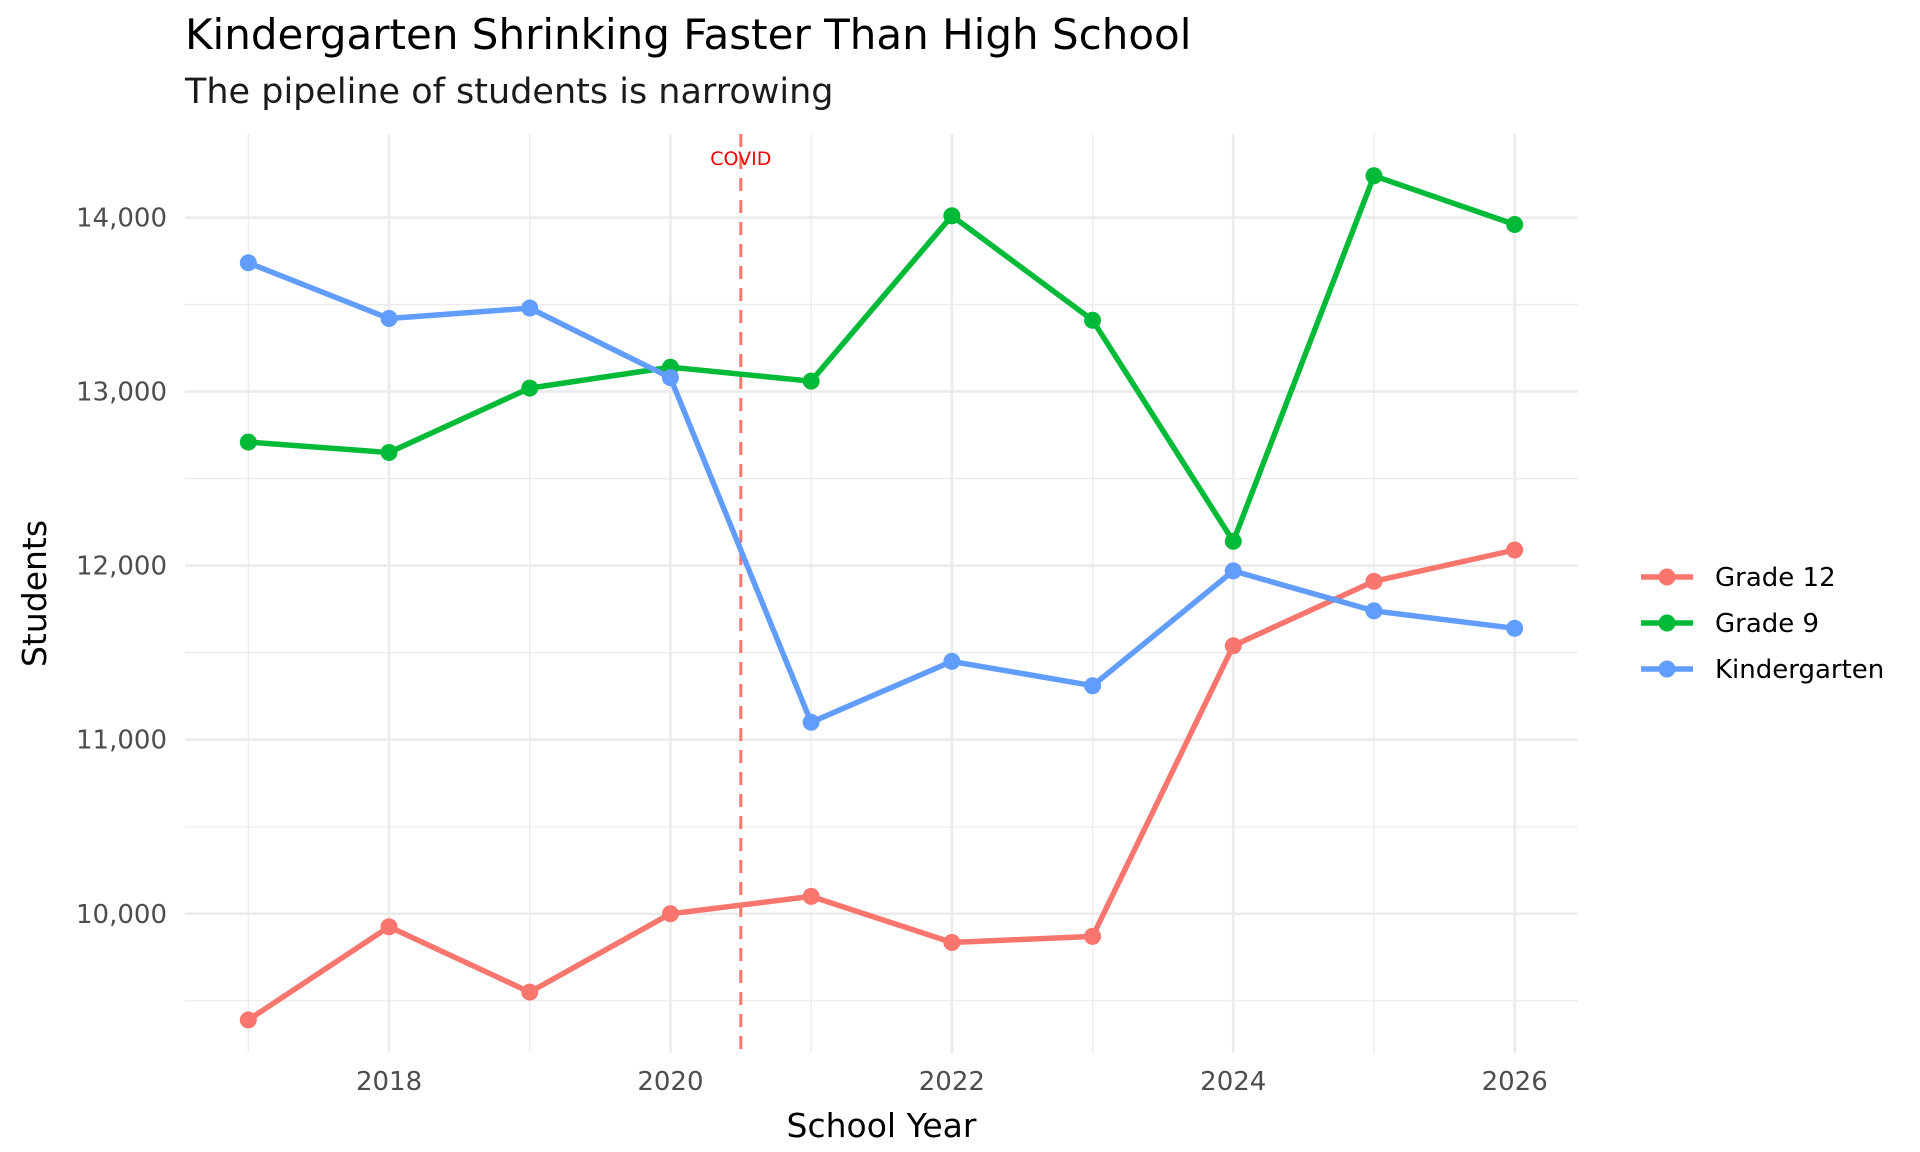  Describe the element at coordinates (121, 219) in the screenshot. I see `y-tick-label: 14,000` at that location.